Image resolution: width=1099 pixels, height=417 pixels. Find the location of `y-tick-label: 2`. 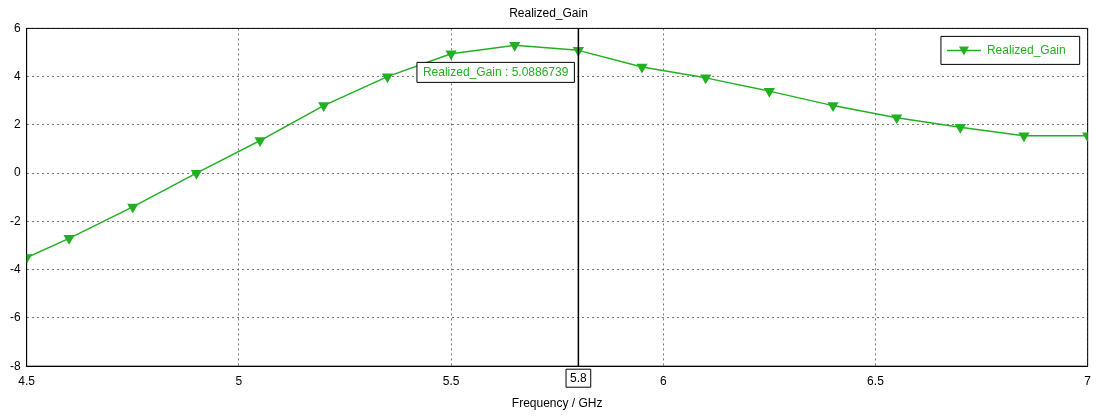

y-tick-label: 2 is located at coordinates (17, 124).